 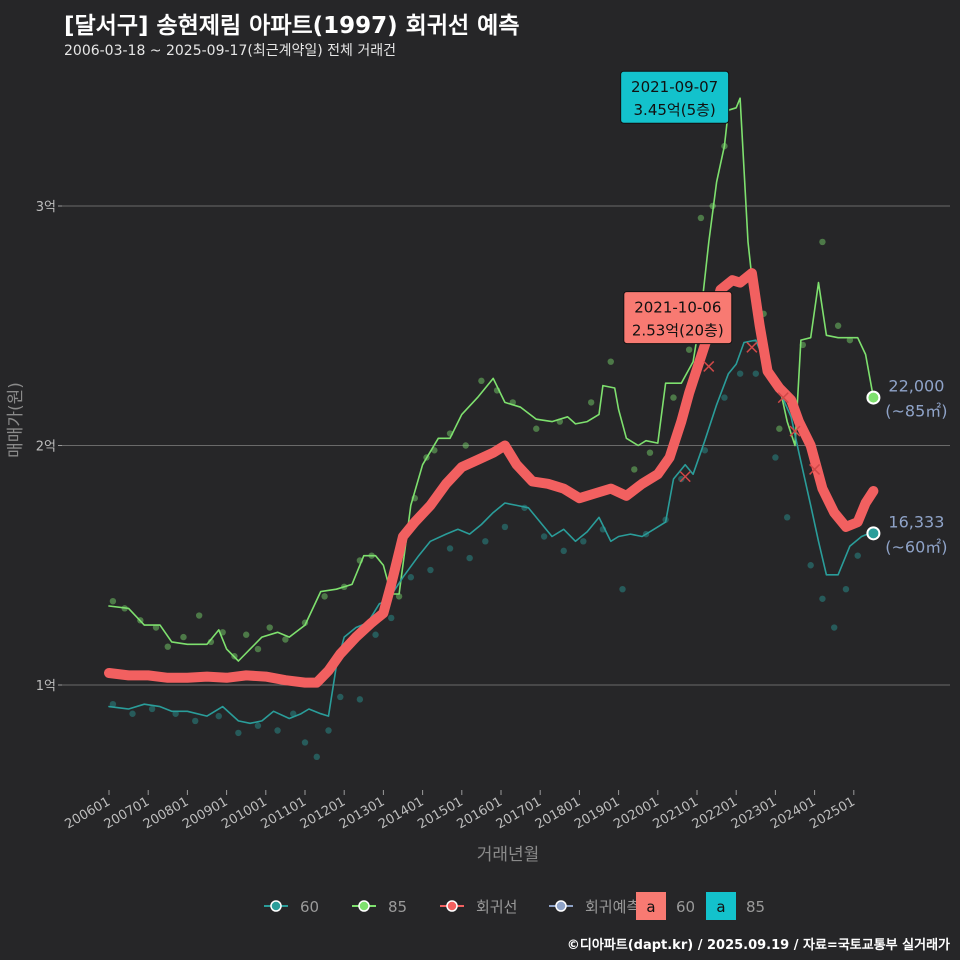 I want to click on chart-title: [달서구] 송현제림 아파트(1997) 회귀선 예측, so click(x=292, y=26).